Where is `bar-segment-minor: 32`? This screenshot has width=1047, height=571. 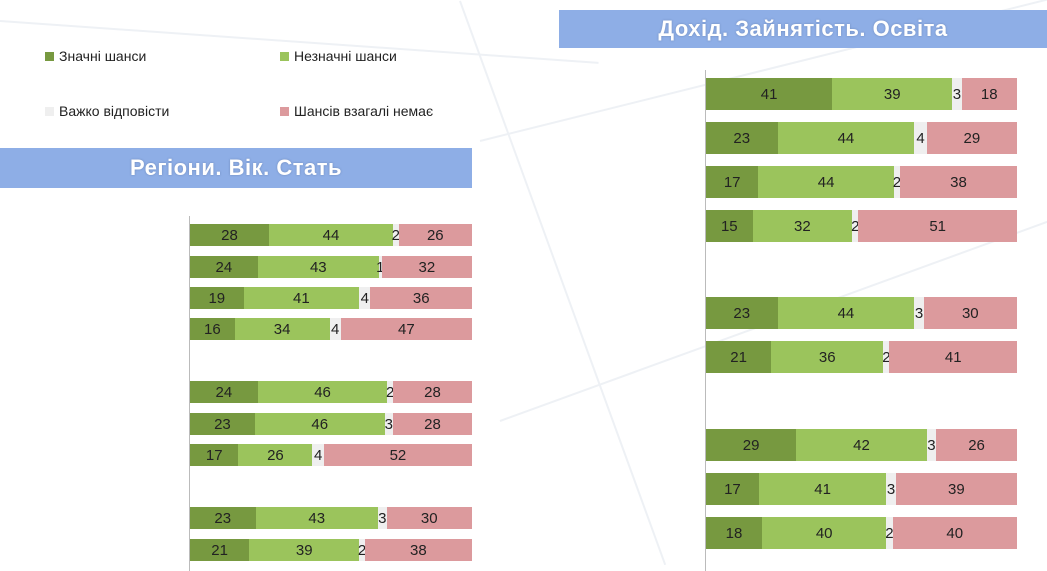
bar-segment-minor: 32 is located at coordinates (802, 226).